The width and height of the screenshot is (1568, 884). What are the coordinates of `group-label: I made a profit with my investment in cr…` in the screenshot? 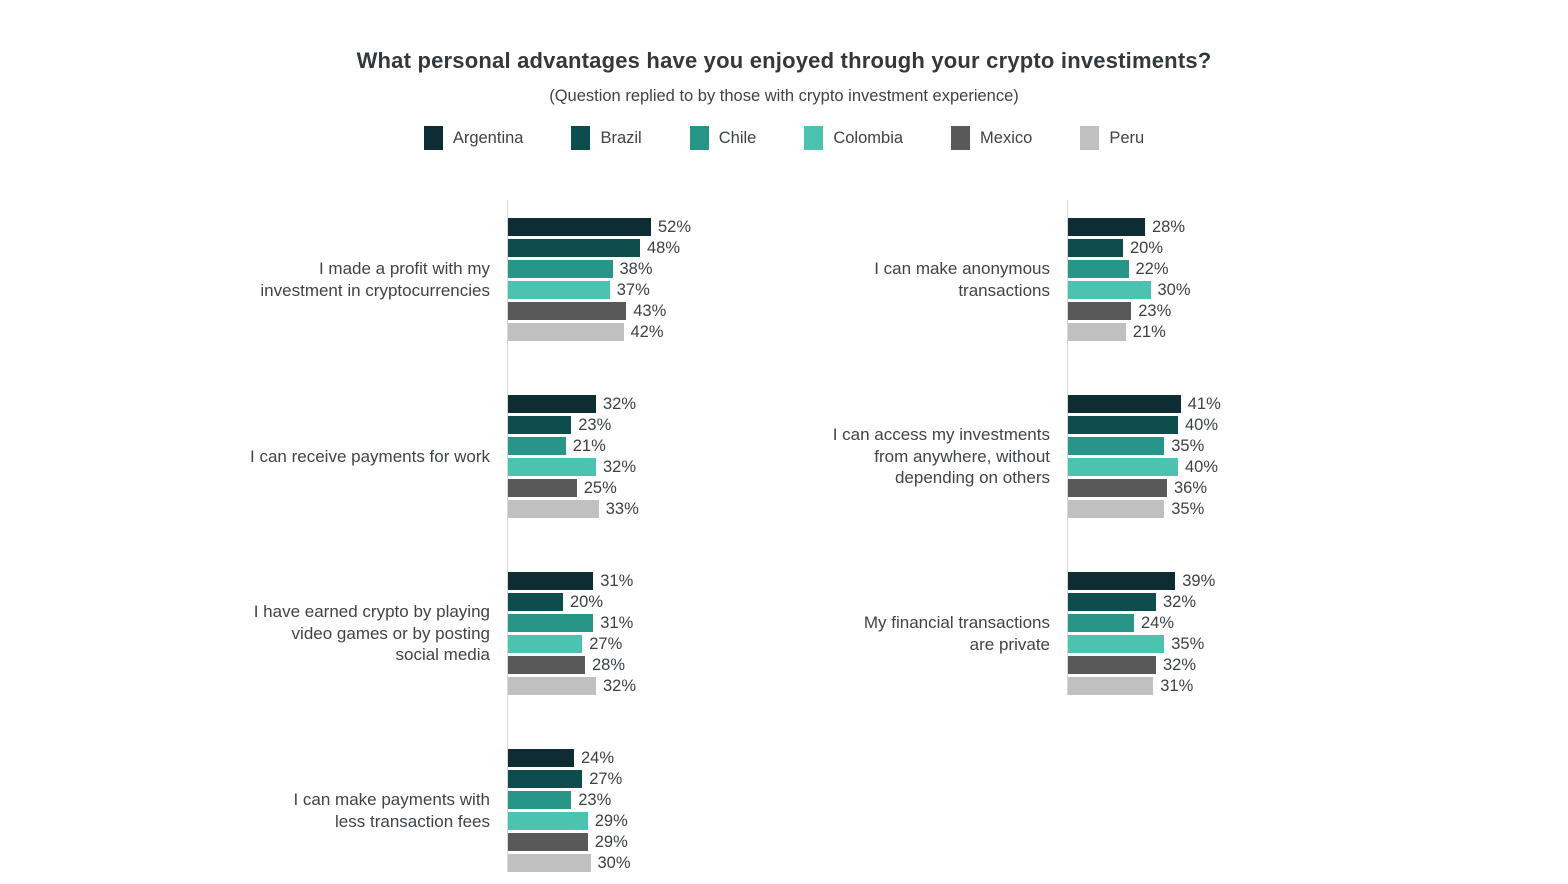 It's located at (375, 279).